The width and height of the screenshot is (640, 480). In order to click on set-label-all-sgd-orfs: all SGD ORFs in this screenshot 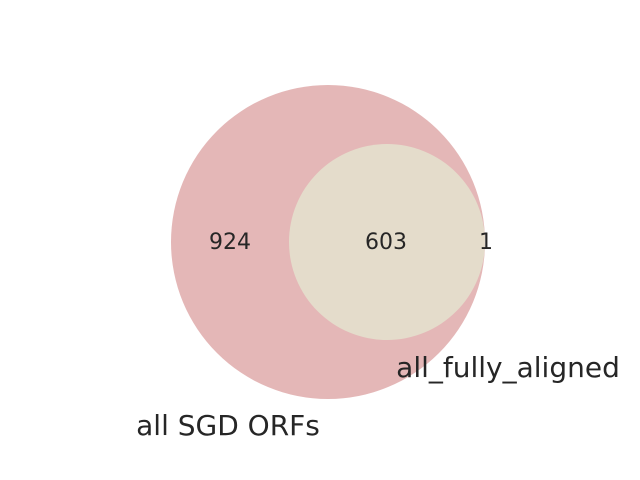, I will do `click(228, 425)`.